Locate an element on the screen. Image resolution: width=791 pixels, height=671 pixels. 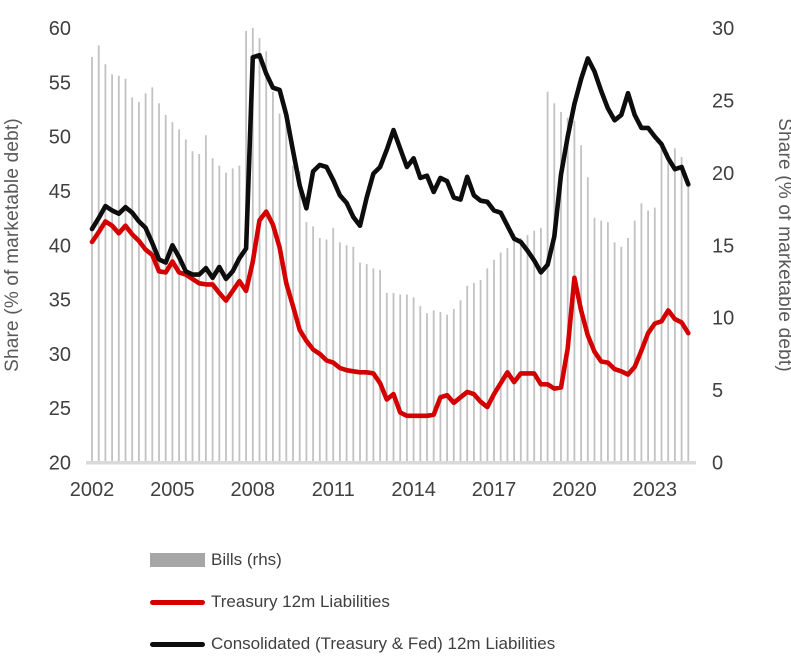
left-axis-tick-label: 50 is located at coordinates (60, 138).